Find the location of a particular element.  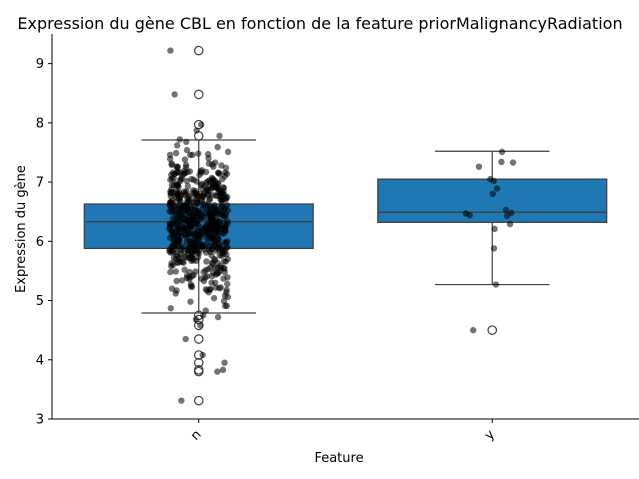

y-tick-label: 6 is located at coordinates (40, 242).